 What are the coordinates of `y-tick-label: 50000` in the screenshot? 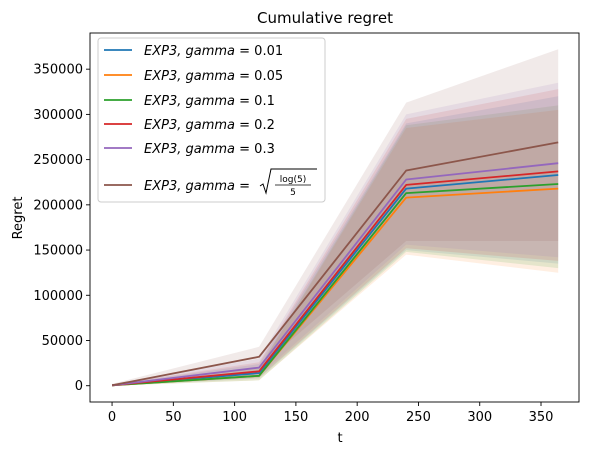 It's located at (62, 341).